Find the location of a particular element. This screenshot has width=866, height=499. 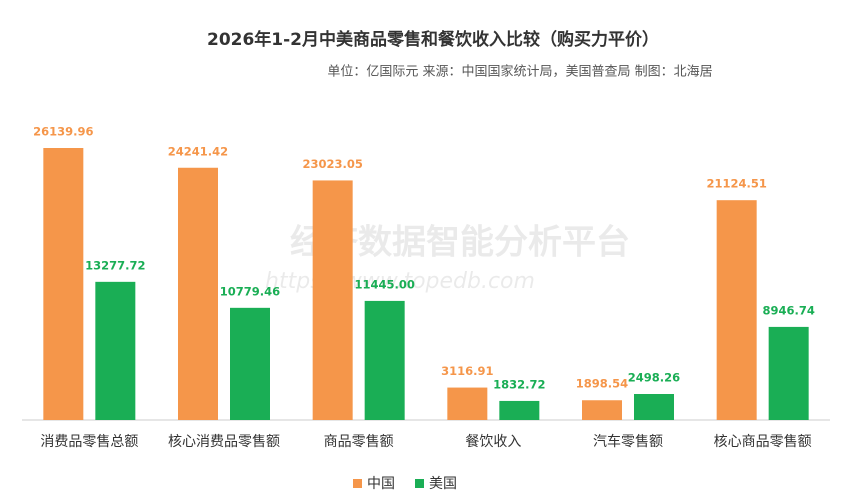

value-label: 2498.26 is located at coordinates (654, 378).